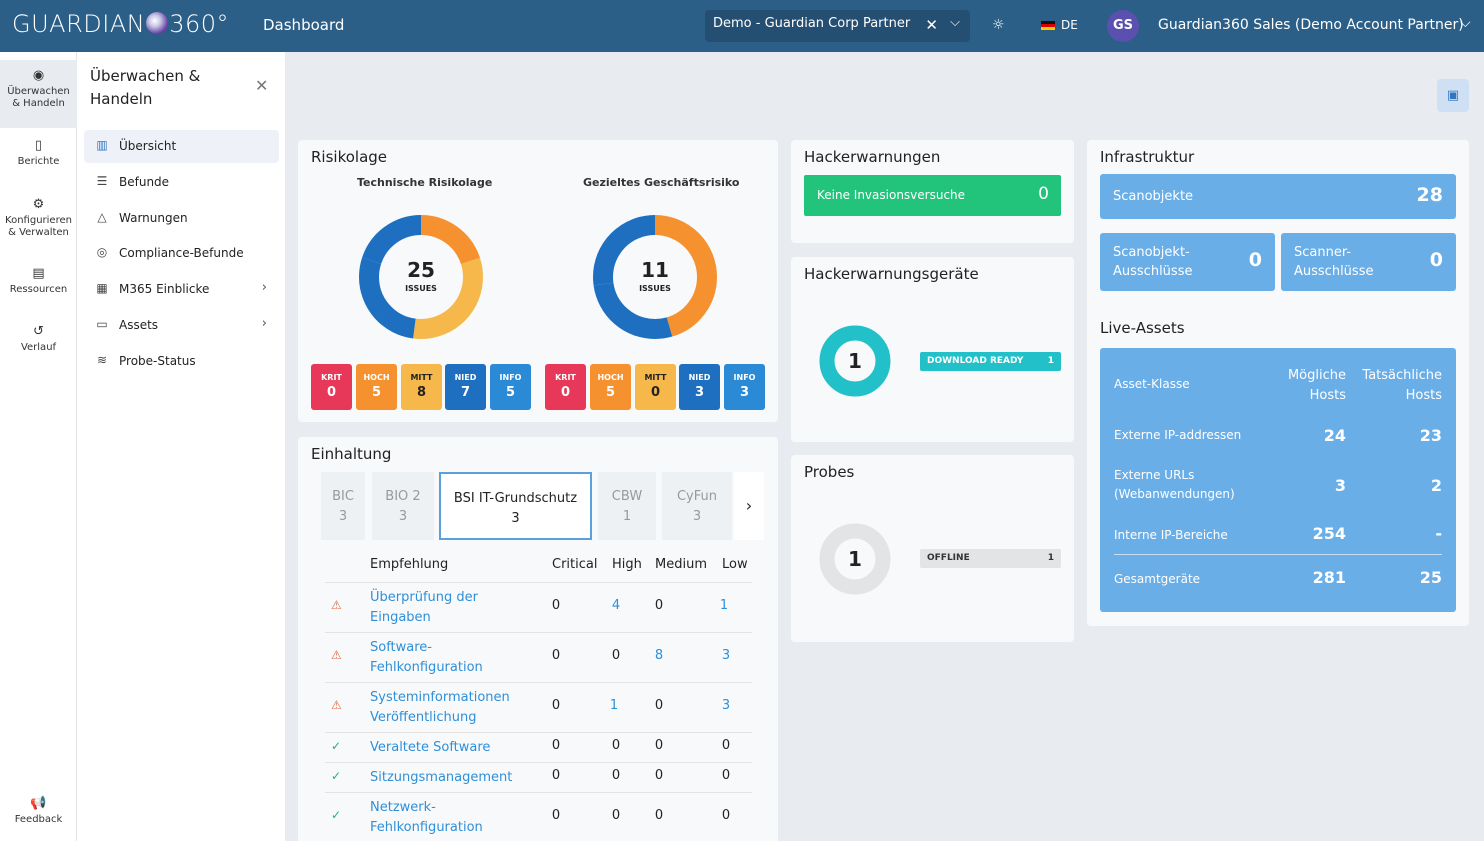 The width and height of the screenshot is (1484, 841). Describe the element at coordinates (181, 361) in the screenshot. I see `sidebar-item-probe-status: ≋ Probe-Status` at that location.